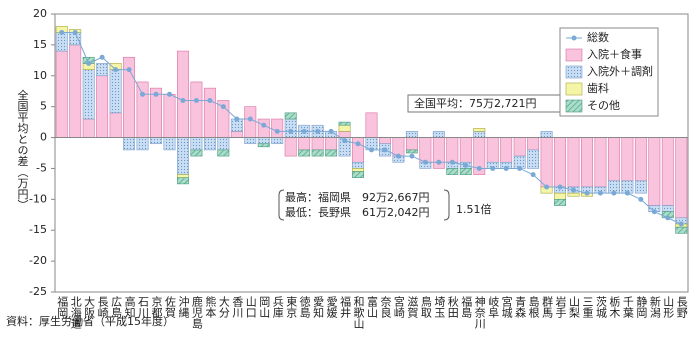 The height and width of the screenshot is (339, 700). I want to click on x-tick-label: 山形, so click(668, 307).